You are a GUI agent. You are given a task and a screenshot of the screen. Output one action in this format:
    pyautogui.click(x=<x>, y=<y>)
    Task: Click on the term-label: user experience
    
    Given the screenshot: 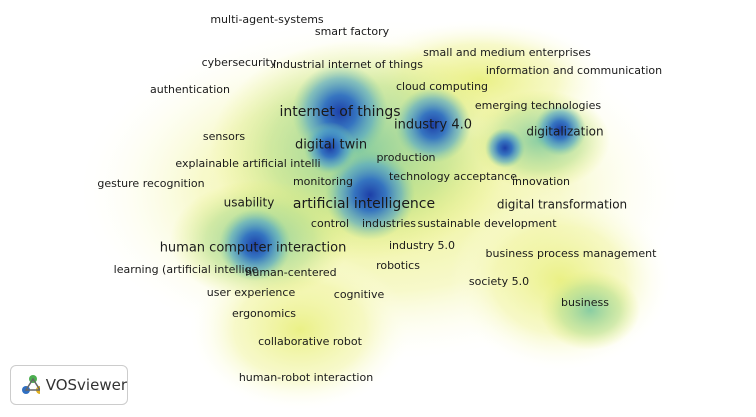 What is the action you would take?
    pyautogui.click(x=251, y=292)
    